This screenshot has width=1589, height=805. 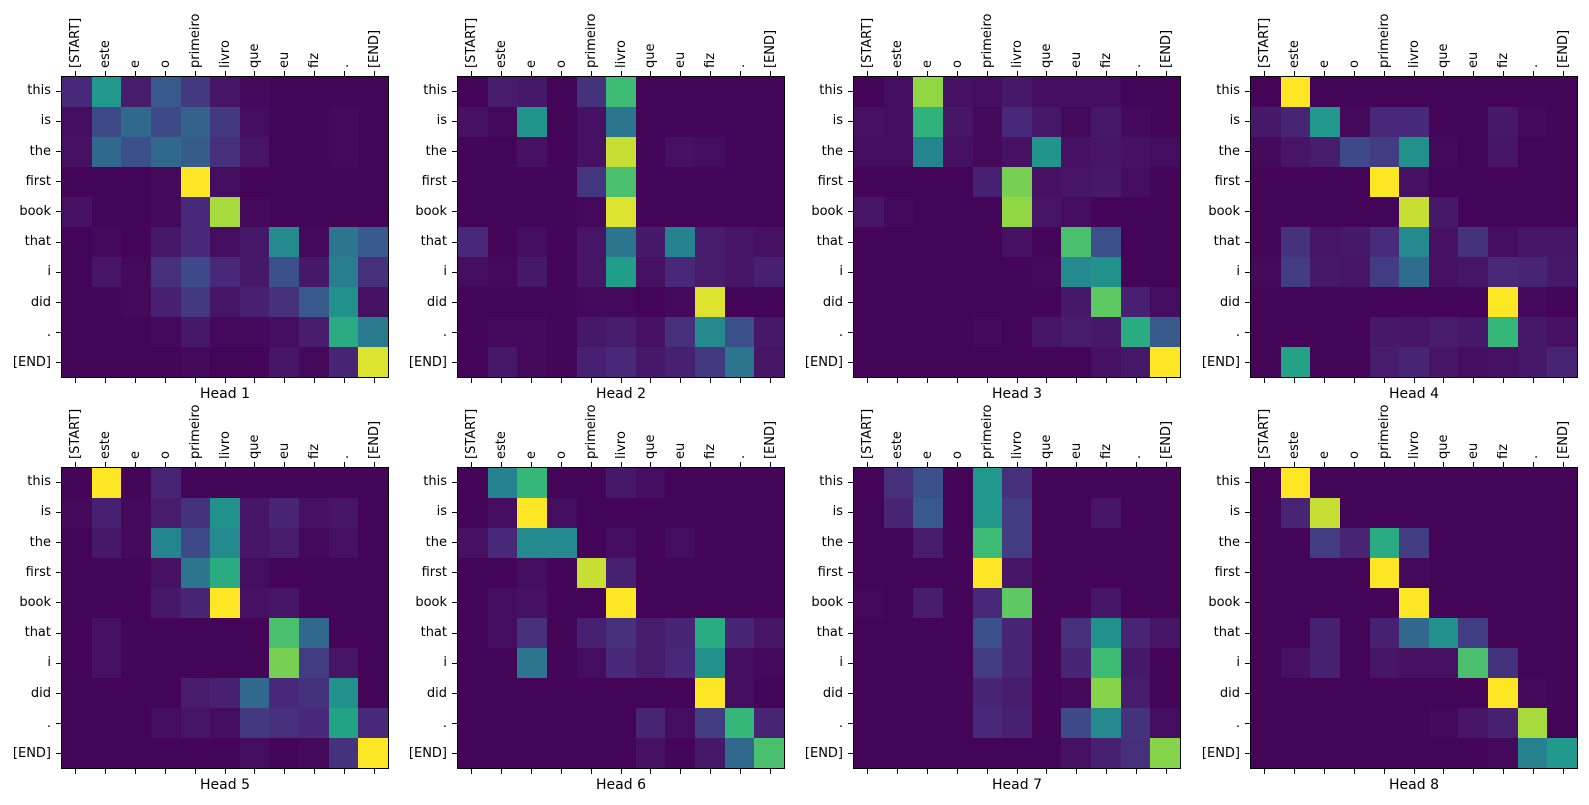 I want to click on x-tick-label: este, so click(x=898, y=445).